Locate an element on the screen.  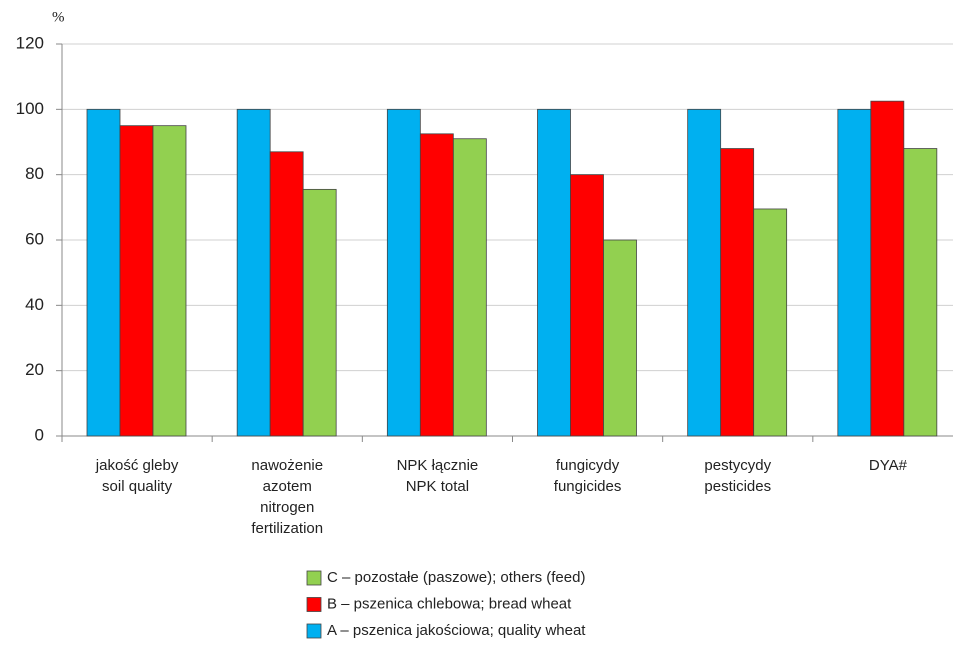
x-tick-label: DYA# is located at coordinates (888, 465).